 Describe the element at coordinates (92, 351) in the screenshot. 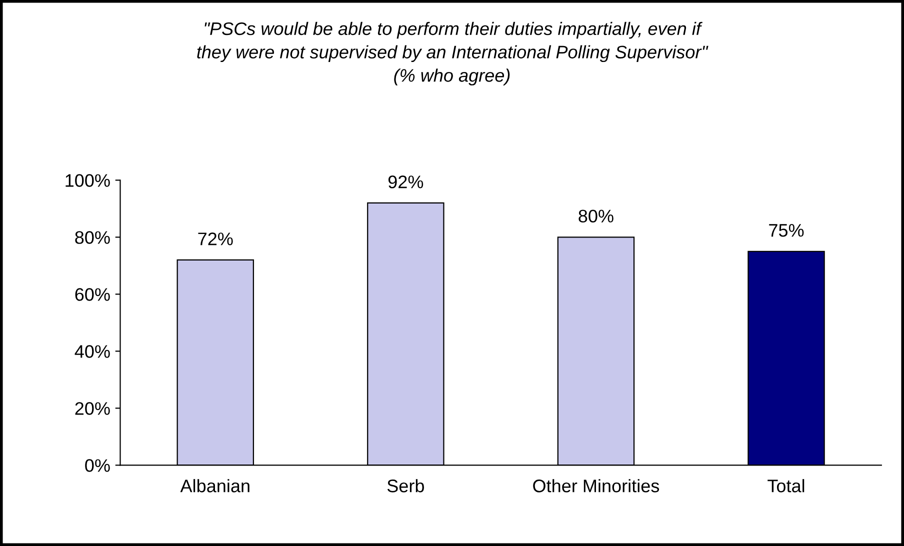

I see `y-tick-label: 40%` at that location.